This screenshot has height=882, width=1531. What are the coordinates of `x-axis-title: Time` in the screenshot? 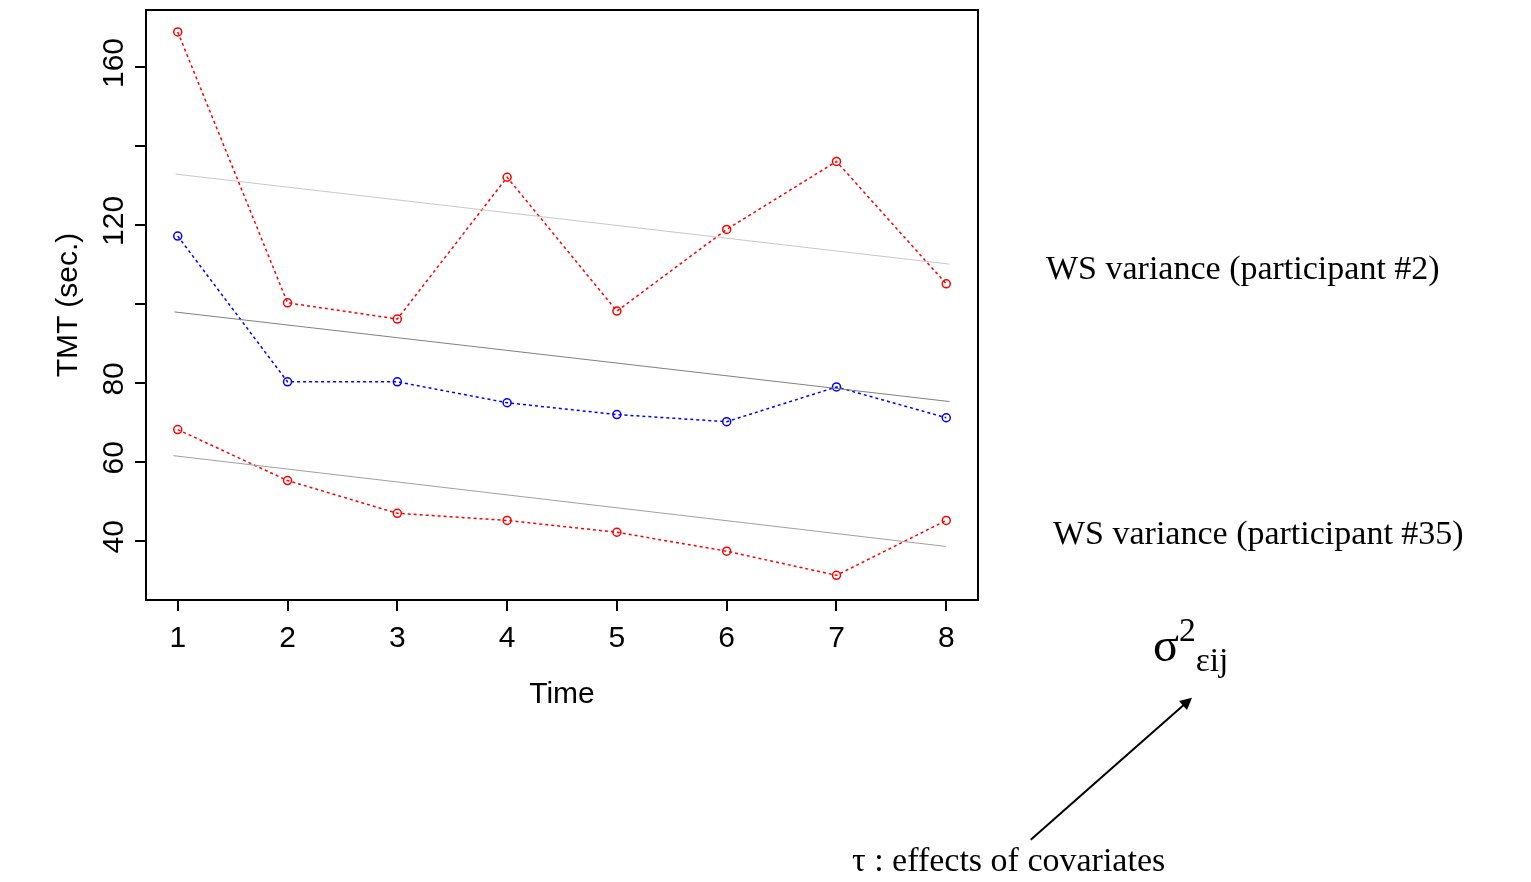 It's located at (562, 692).